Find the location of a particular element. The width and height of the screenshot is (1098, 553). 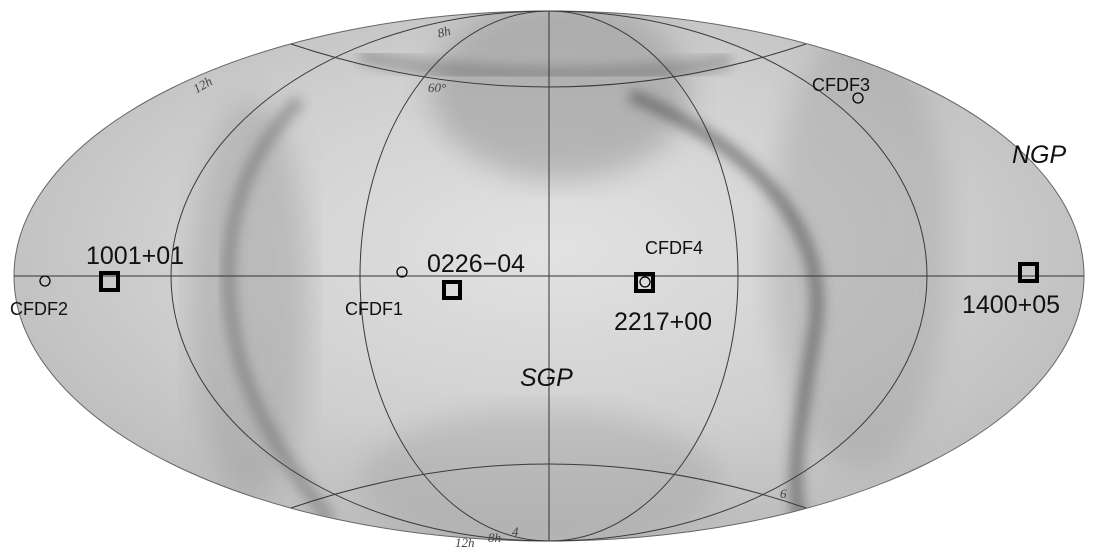

parallel-60-south is located at coordinates (548, 486).